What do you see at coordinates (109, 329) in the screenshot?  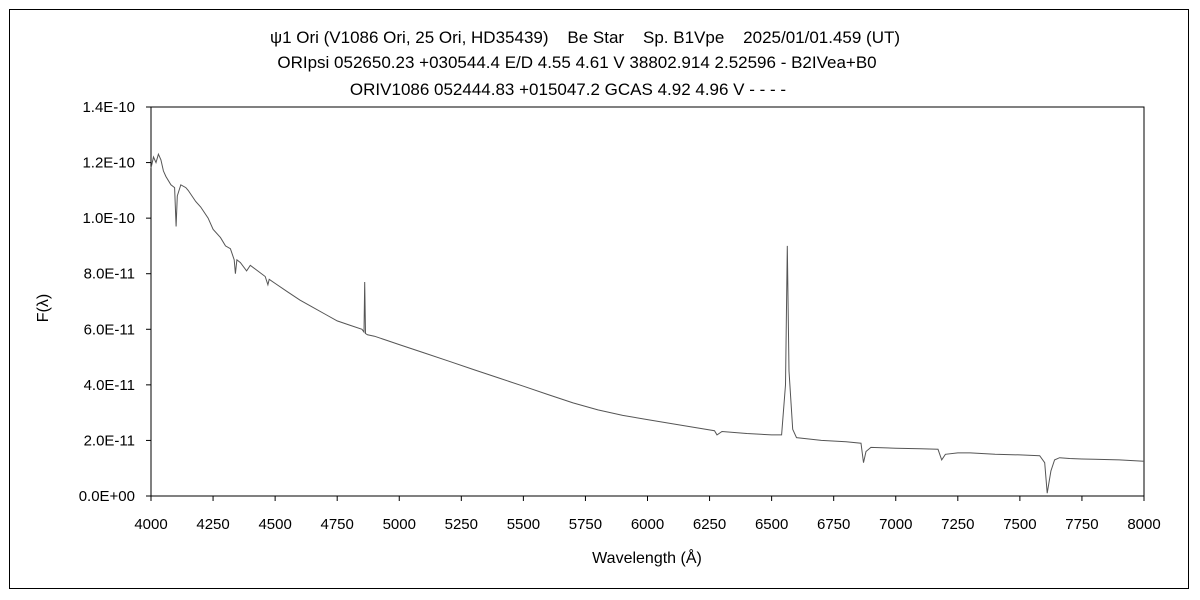 I see `y-tick-label: 6.0E-11` at bounding box center [109, 329].